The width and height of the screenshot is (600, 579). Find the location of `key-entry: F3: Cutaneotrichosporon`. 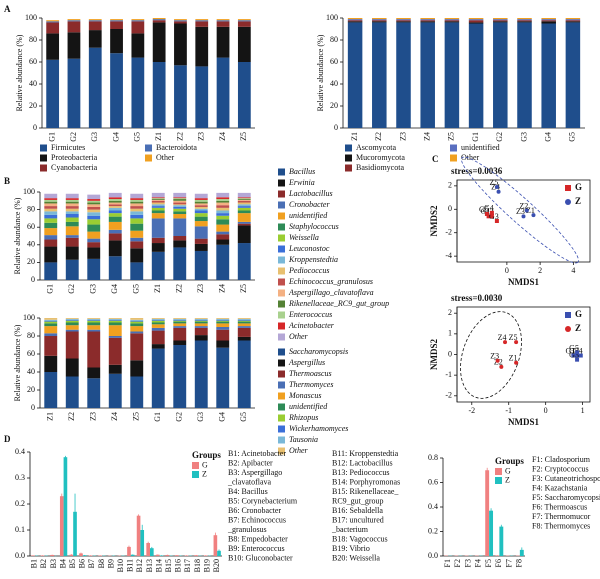

key-entry: F3: Cutaneotrichosporon is located at coordinates (566, 478).